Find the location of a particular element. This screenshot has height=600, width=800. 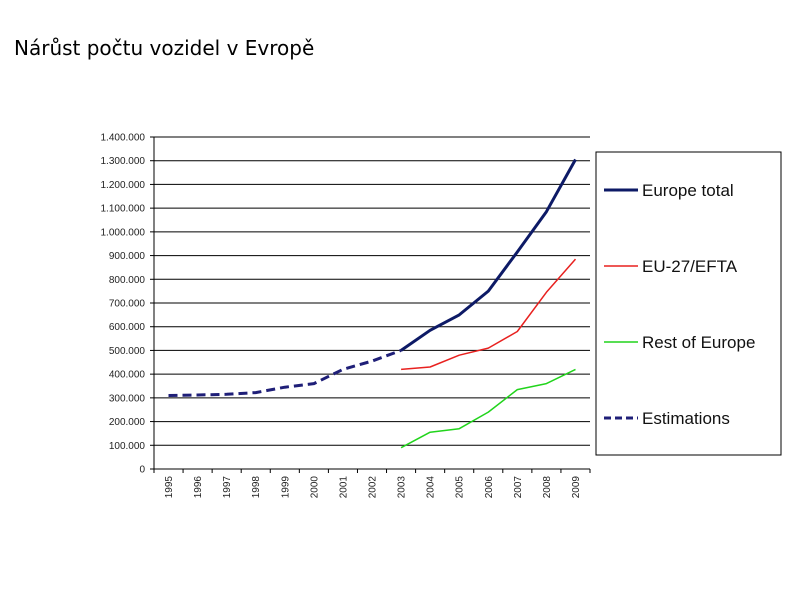

x-tick-label: 1999 is located at coordinates (285, 487).